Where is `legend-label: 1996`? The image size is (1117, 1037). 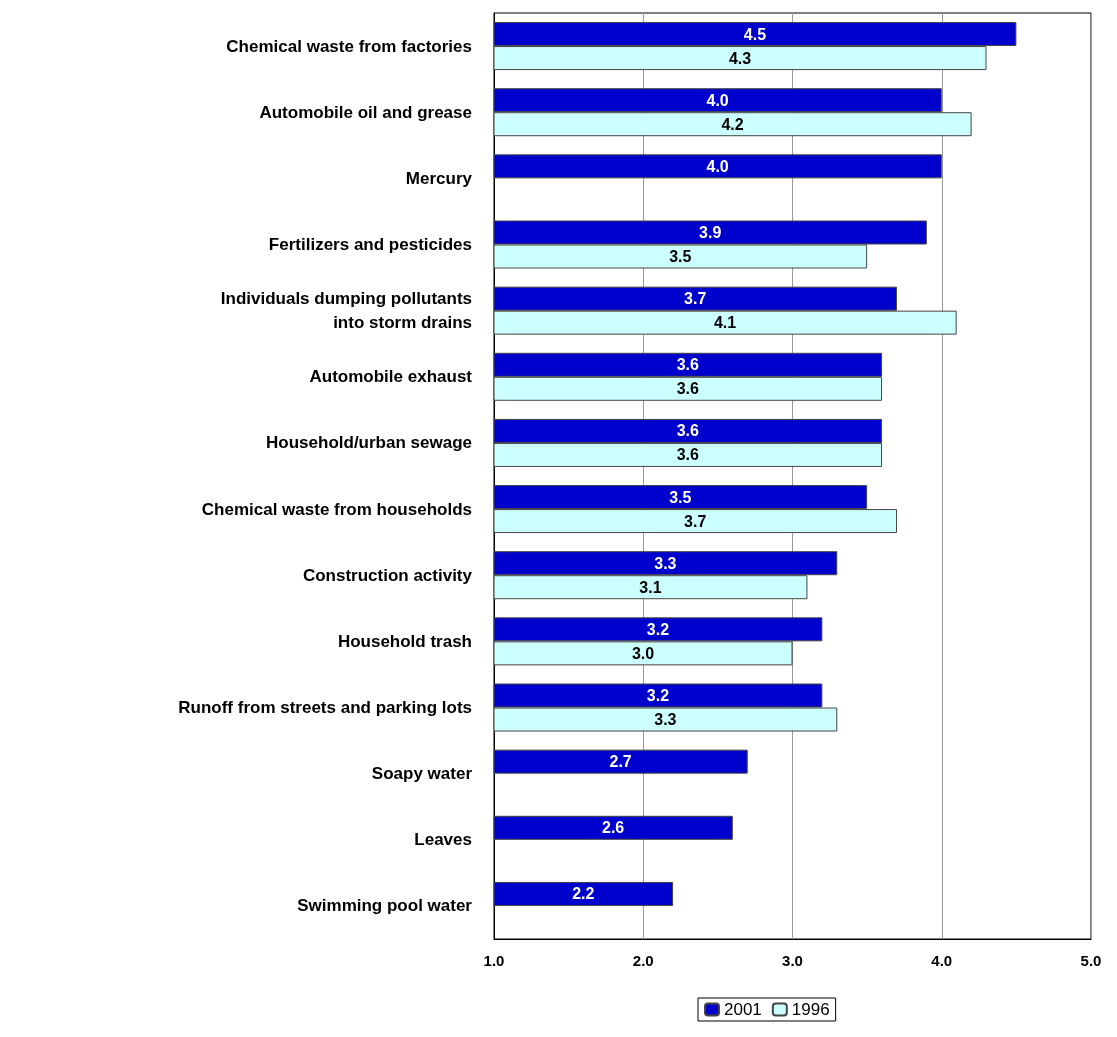 legend-label: 1996 is located at coordinates (810, 1009).